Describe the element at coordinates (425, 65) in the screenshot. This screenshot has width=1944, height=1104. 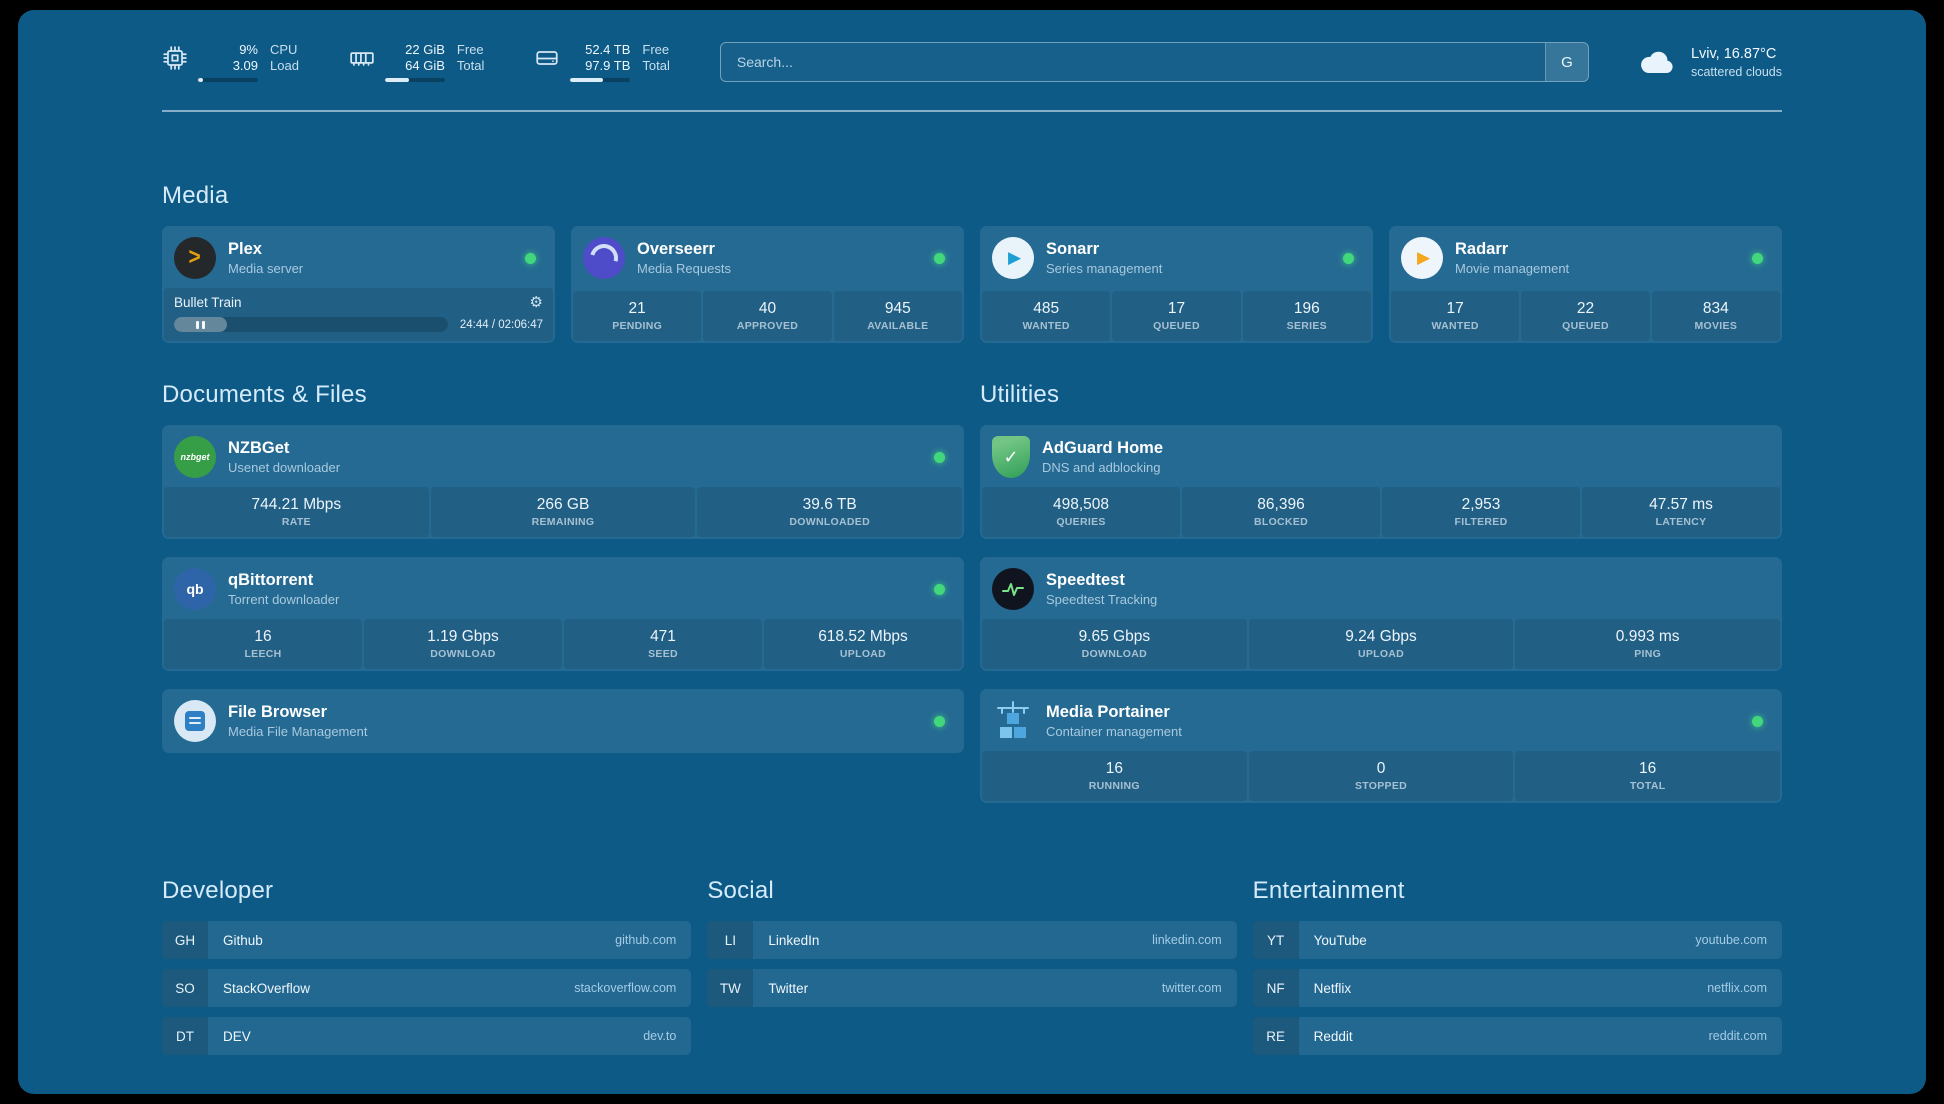
I see `memory-value-bottom: 64 GiB` at that location.